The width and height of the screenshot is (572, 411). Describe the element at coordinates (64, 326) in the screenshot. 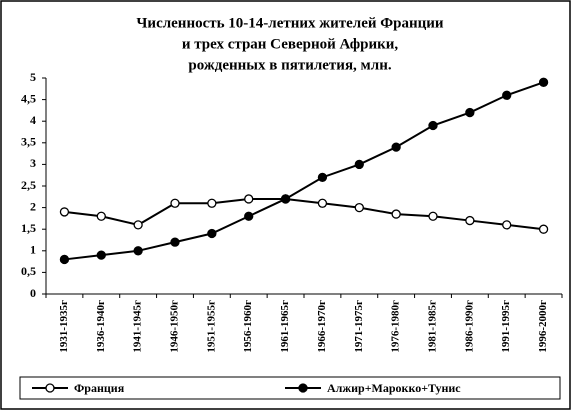

I see `x-tick-label: 1931-1935г` at that location.